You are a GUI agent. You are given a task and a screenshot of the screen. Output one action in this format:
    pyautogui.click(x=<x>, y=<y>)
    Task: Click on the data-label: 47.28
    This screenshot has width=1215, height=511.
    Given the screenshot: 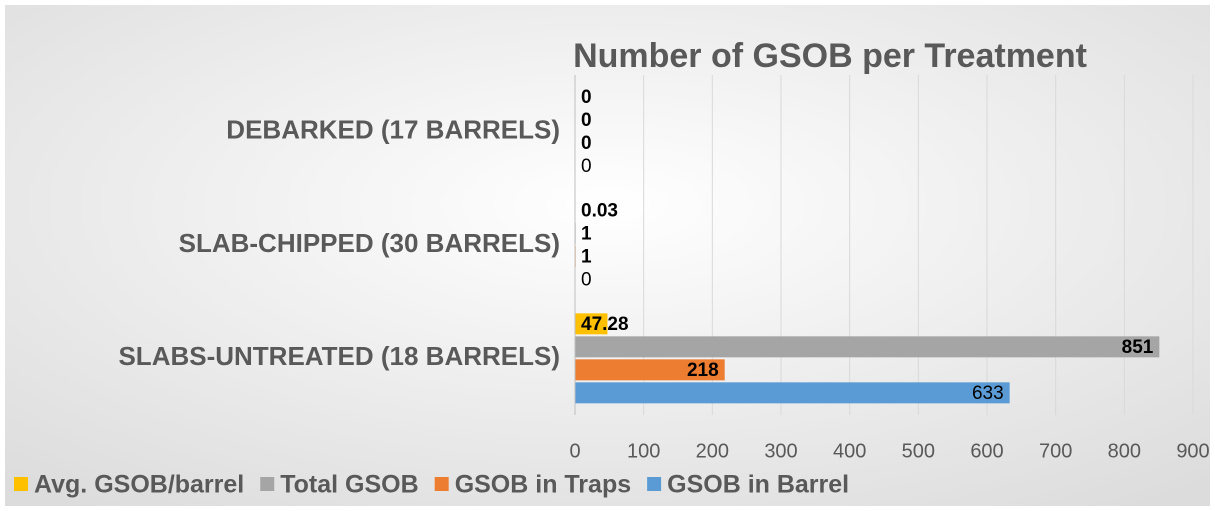 What is the action you would take?
    pyautogui.click(x=605, y=324)
    